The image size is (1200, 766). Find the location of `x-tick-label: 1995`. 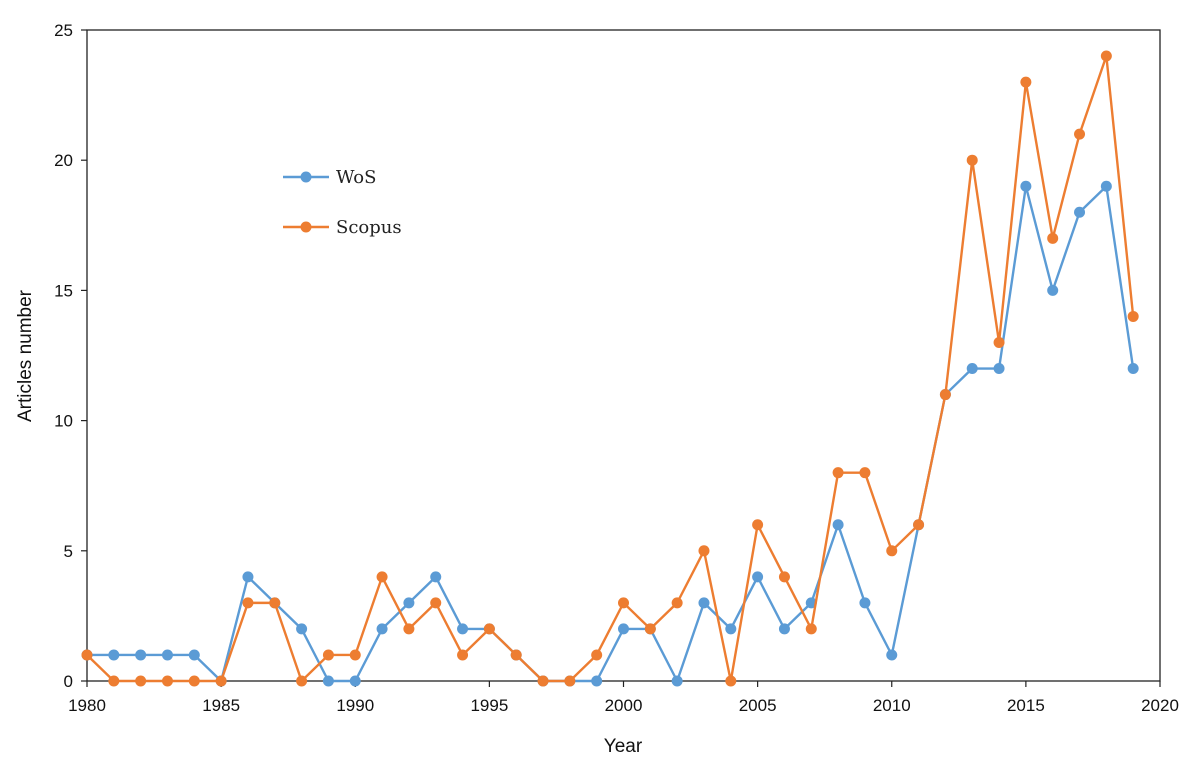

x-tick-label: 1995 is located at coordinates (489, 705).